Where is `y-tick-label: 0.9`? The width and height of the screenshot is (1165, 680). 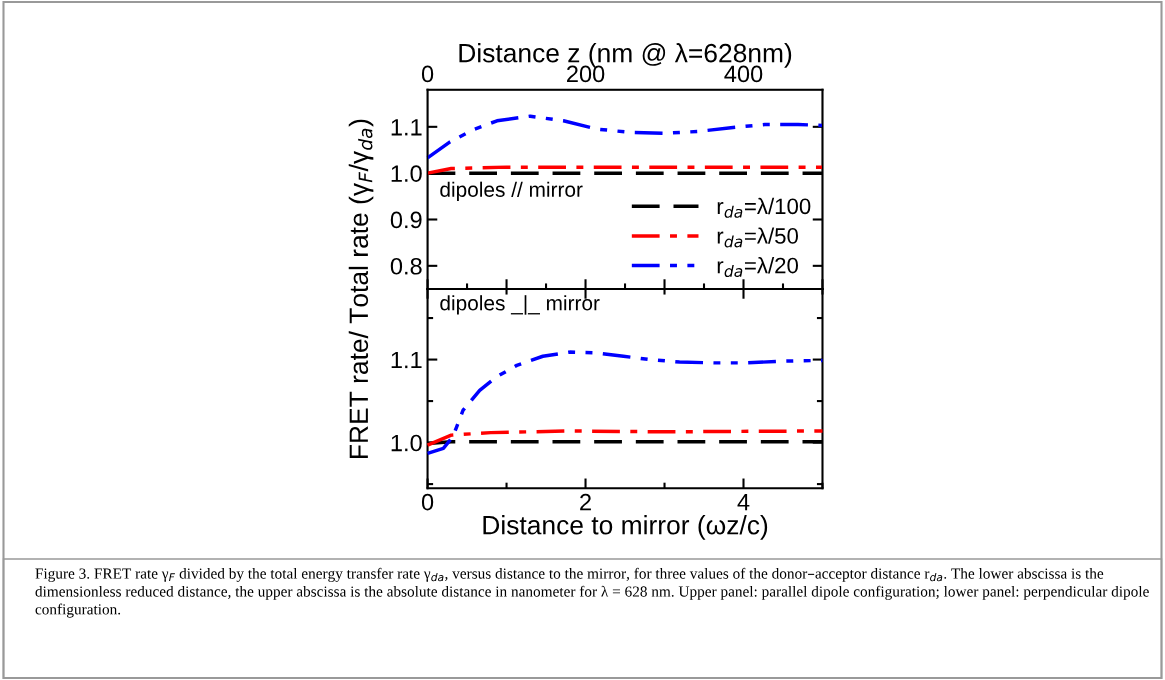 y-tick-label: 0.9 is located at coordinates (406, 220).